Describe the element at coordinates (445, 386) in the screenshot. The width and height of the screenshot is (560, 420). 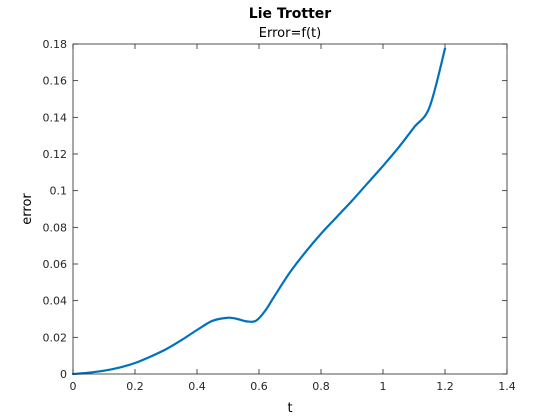
I see `x-tick-label: 1.2` at that location.